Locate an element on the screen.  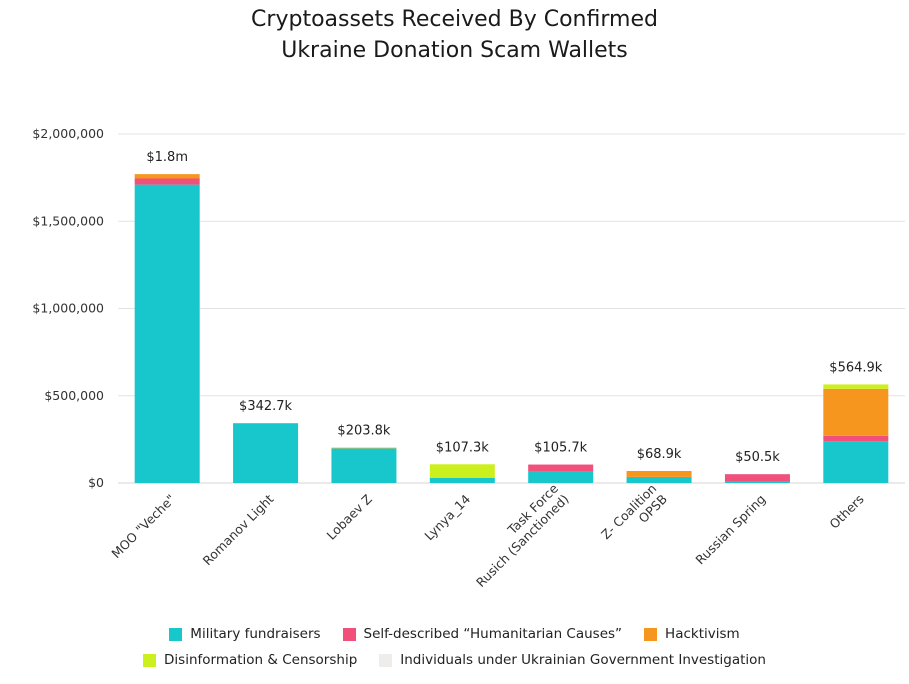
bar-total-label: $342.7k is located at coordinates (265, 406).